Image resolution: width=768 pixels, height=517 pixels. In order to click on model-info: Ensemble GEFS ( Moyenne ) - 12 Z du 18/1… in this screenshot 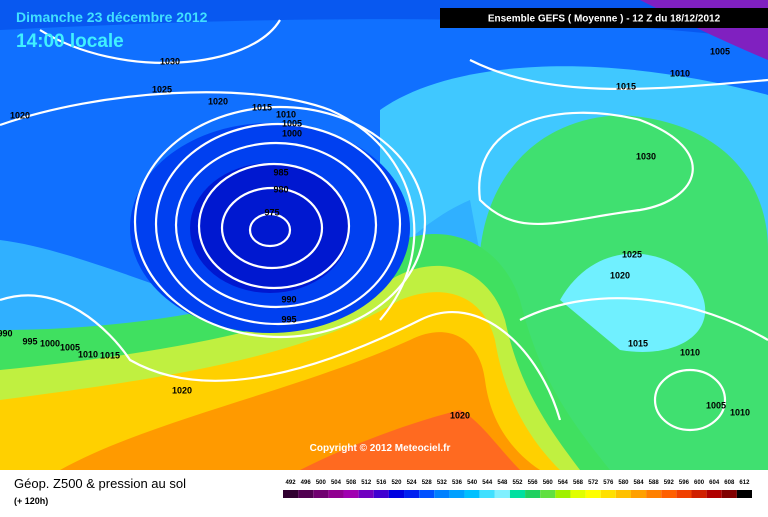, I will do `click(604, 19)`.